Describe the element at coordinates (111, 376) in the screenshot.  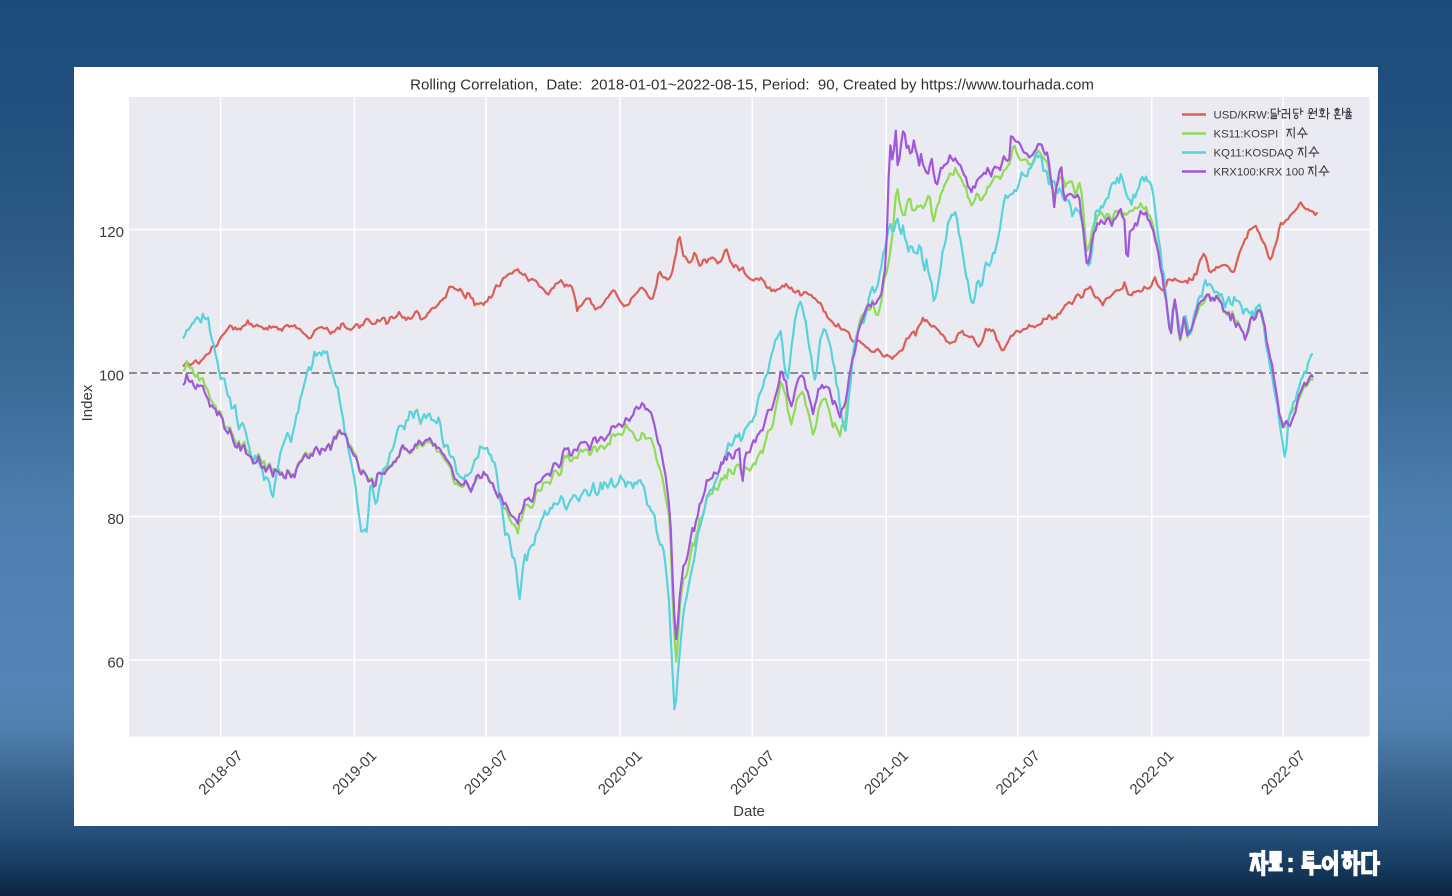
I see `svg-text: 100` at that location.